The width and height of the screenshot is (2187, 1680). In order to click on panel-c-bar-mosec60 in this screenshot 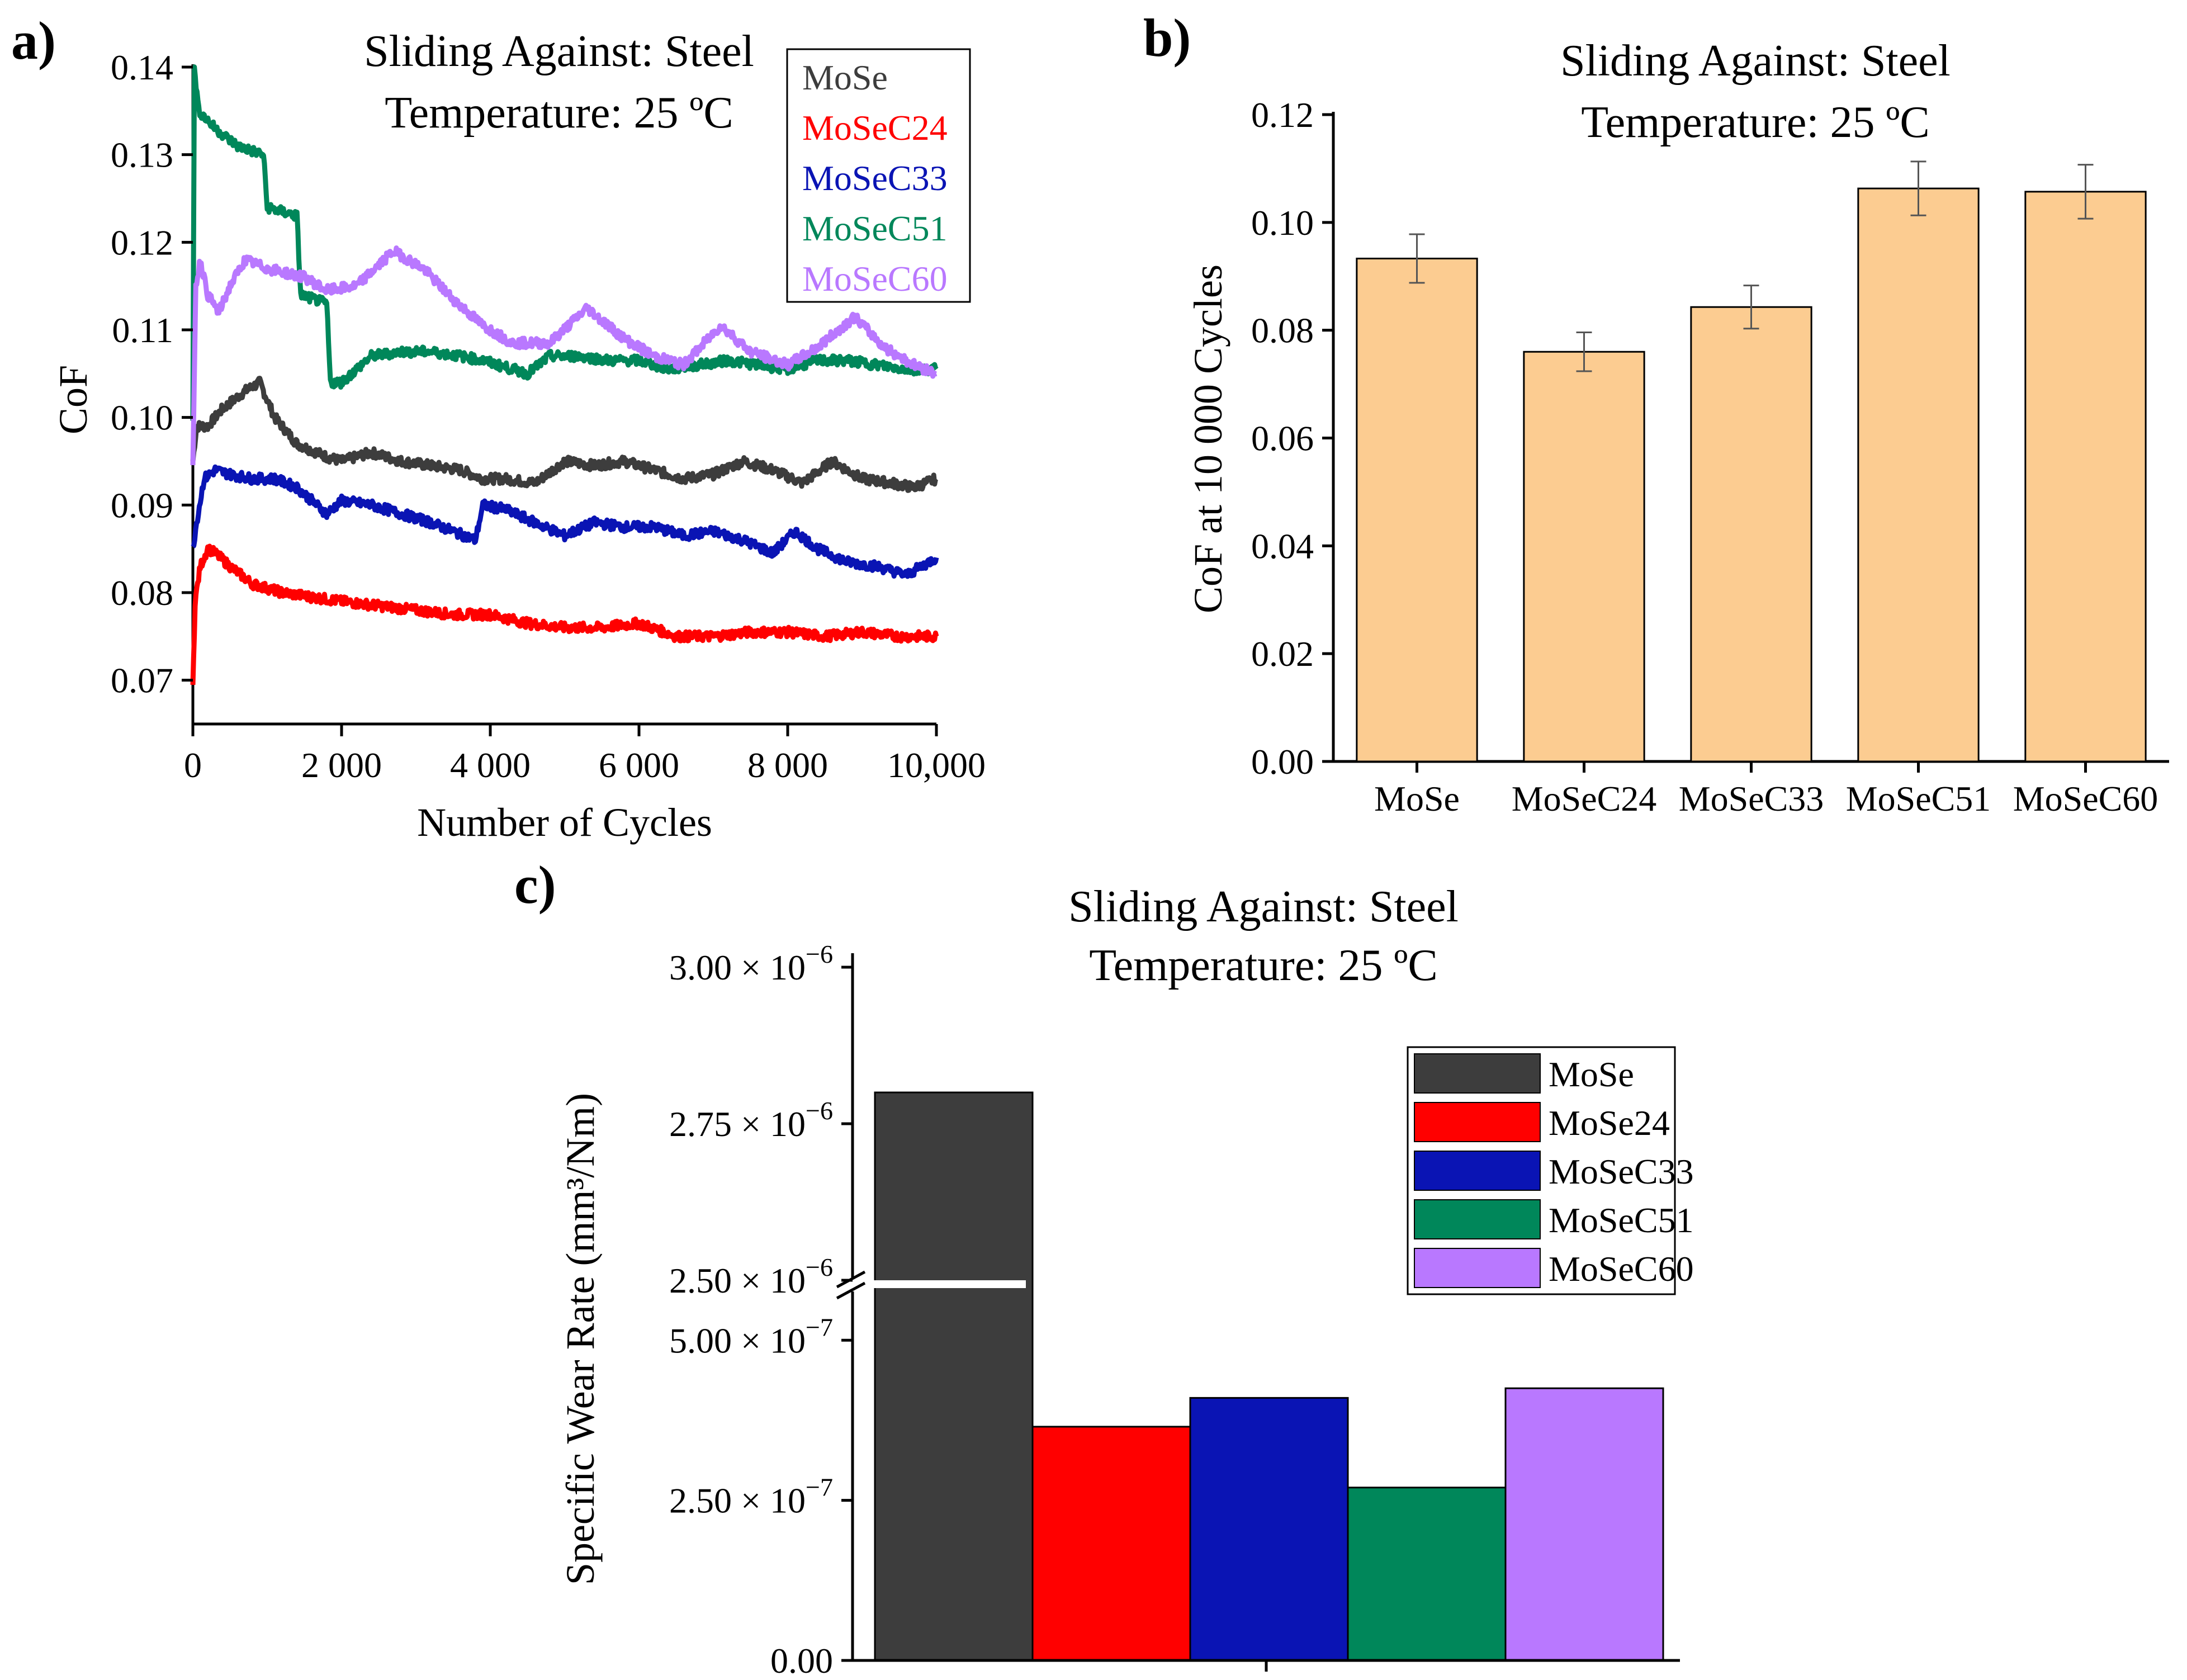, I will do `click(1584, 1524)`.